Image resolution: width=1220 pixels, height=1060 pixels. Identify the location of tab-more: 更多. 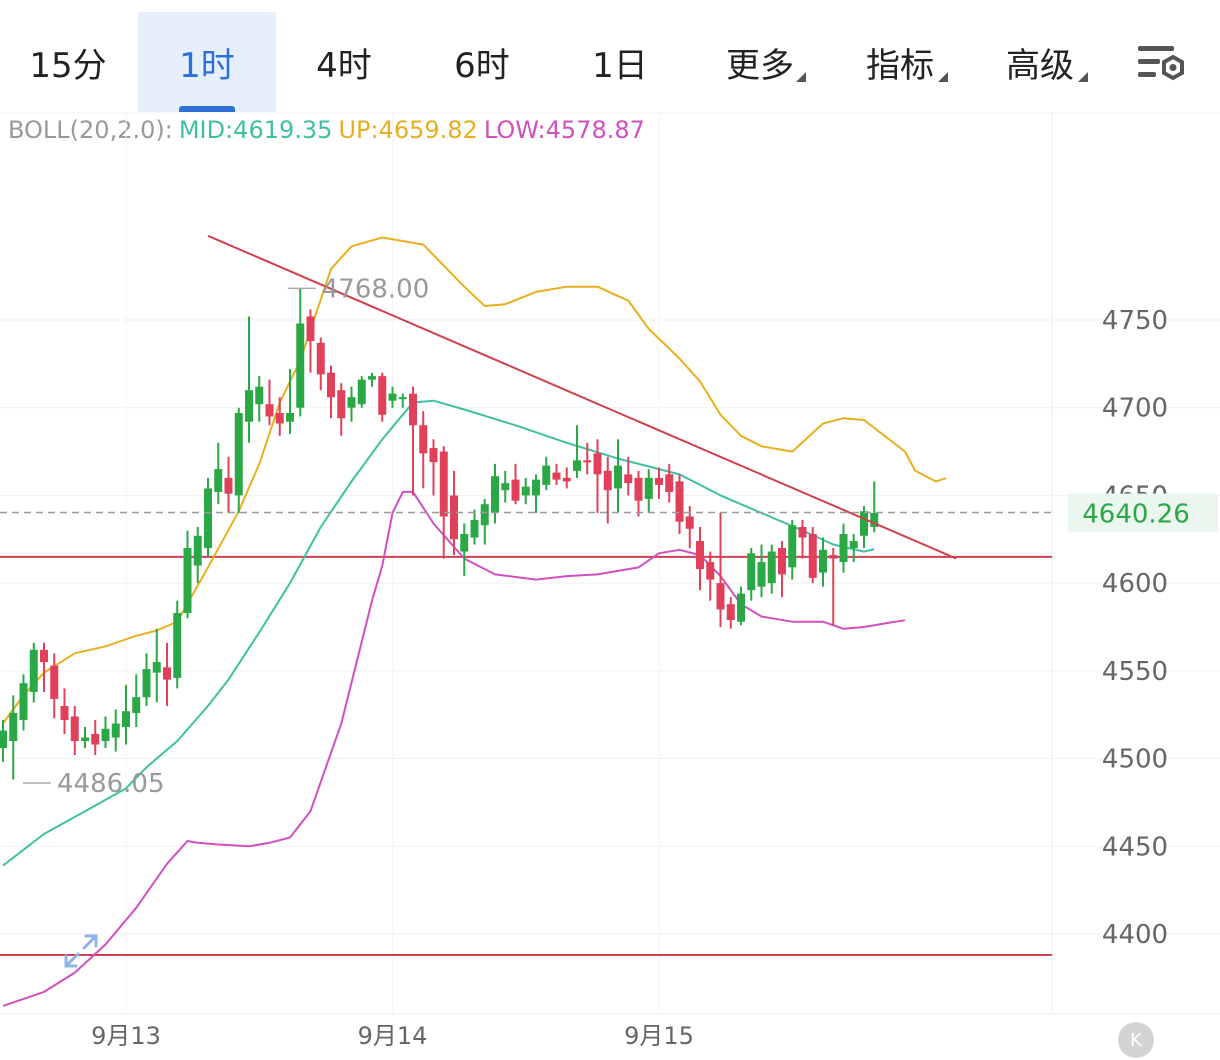
(760, 62).